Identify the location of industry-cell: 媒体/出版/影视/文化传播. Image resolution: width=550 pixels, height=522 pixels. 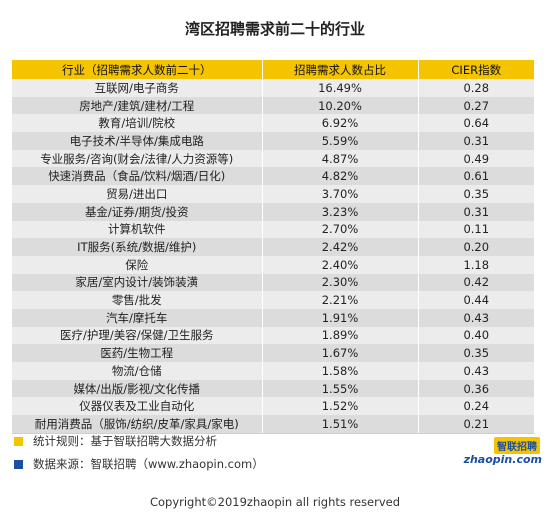
(137, 388).